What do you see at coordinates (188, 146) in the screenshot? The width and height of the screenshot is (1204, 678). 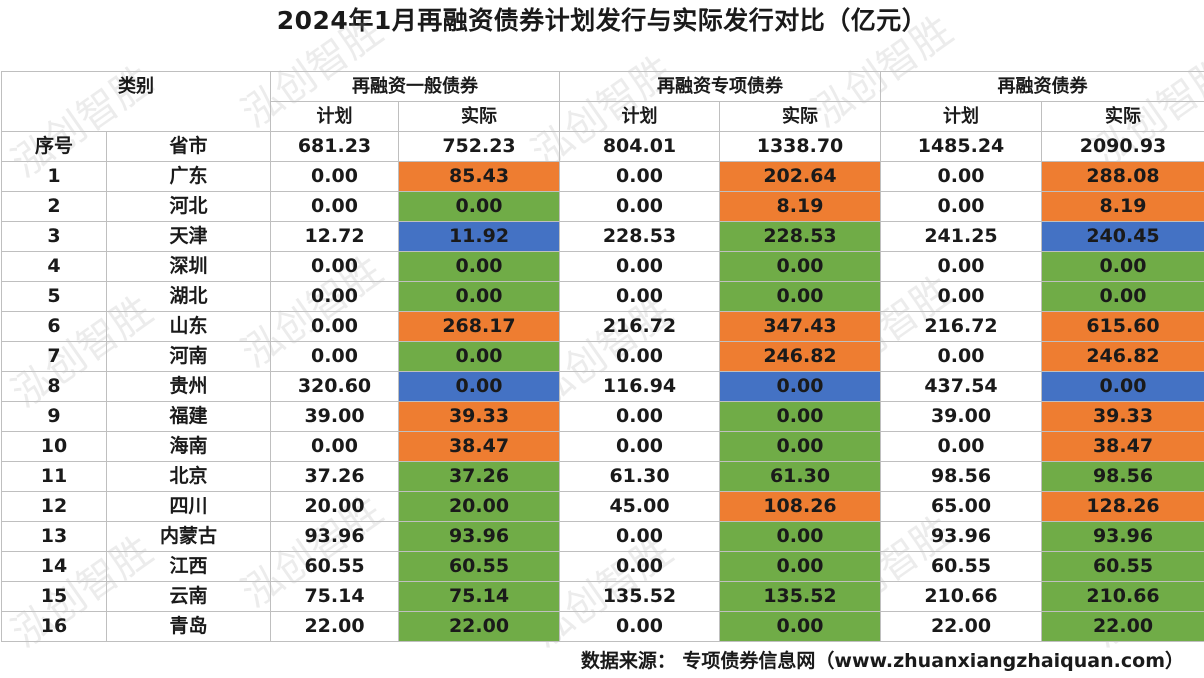 I see `province-header: 省市` at bounding box center [188, 146].